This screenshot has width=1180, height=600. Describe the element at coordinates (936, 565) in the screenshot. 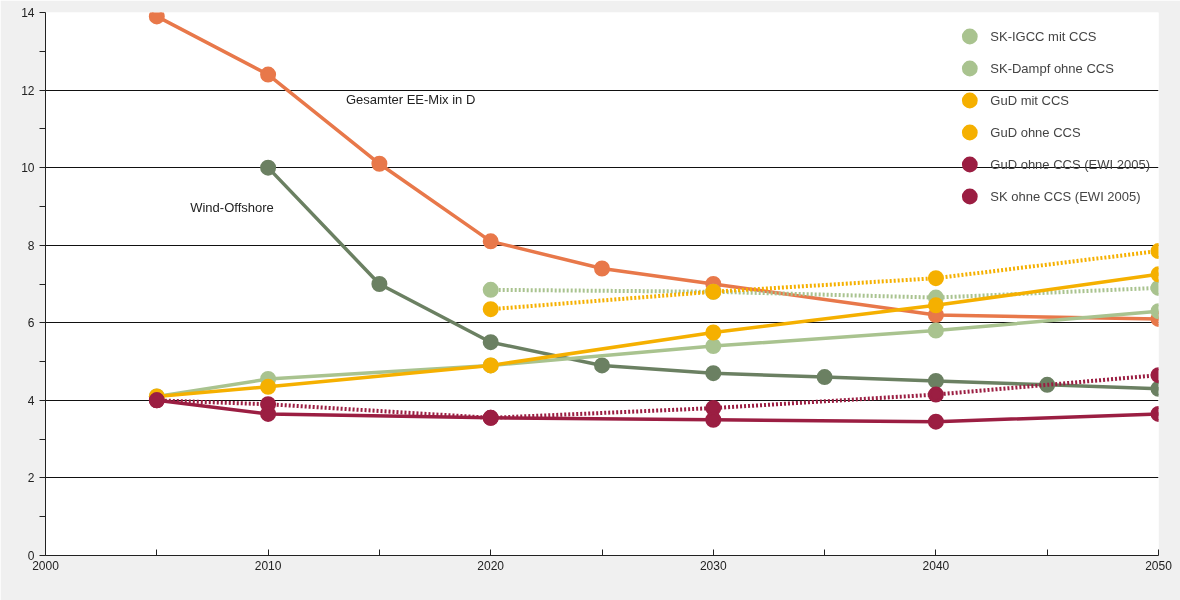

I see `x-tick-label: 2040` at that location.